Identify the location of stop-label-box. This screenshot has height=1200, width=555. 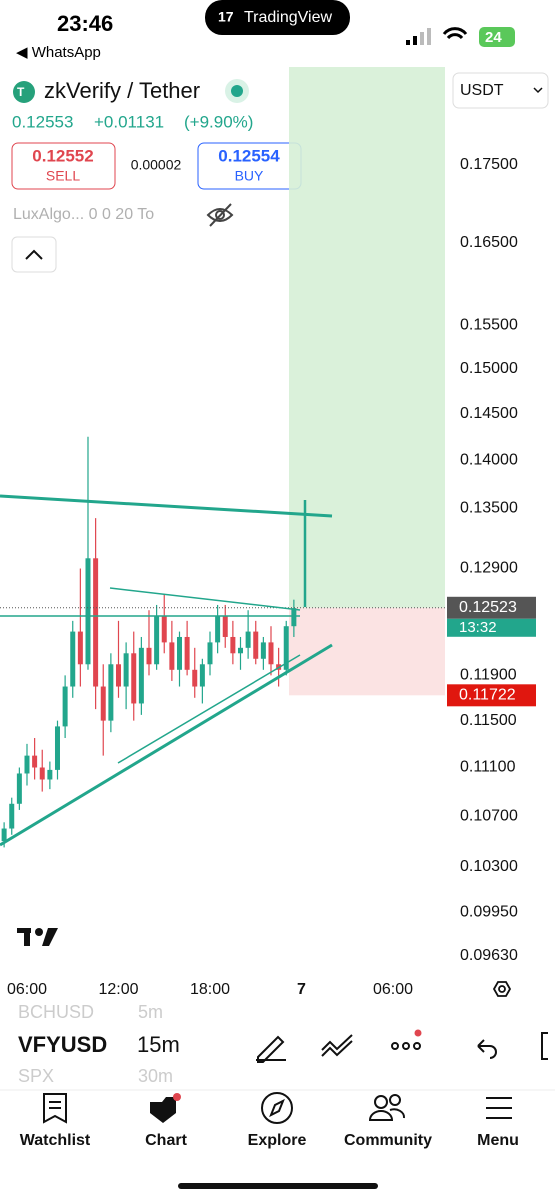
(491, 695).